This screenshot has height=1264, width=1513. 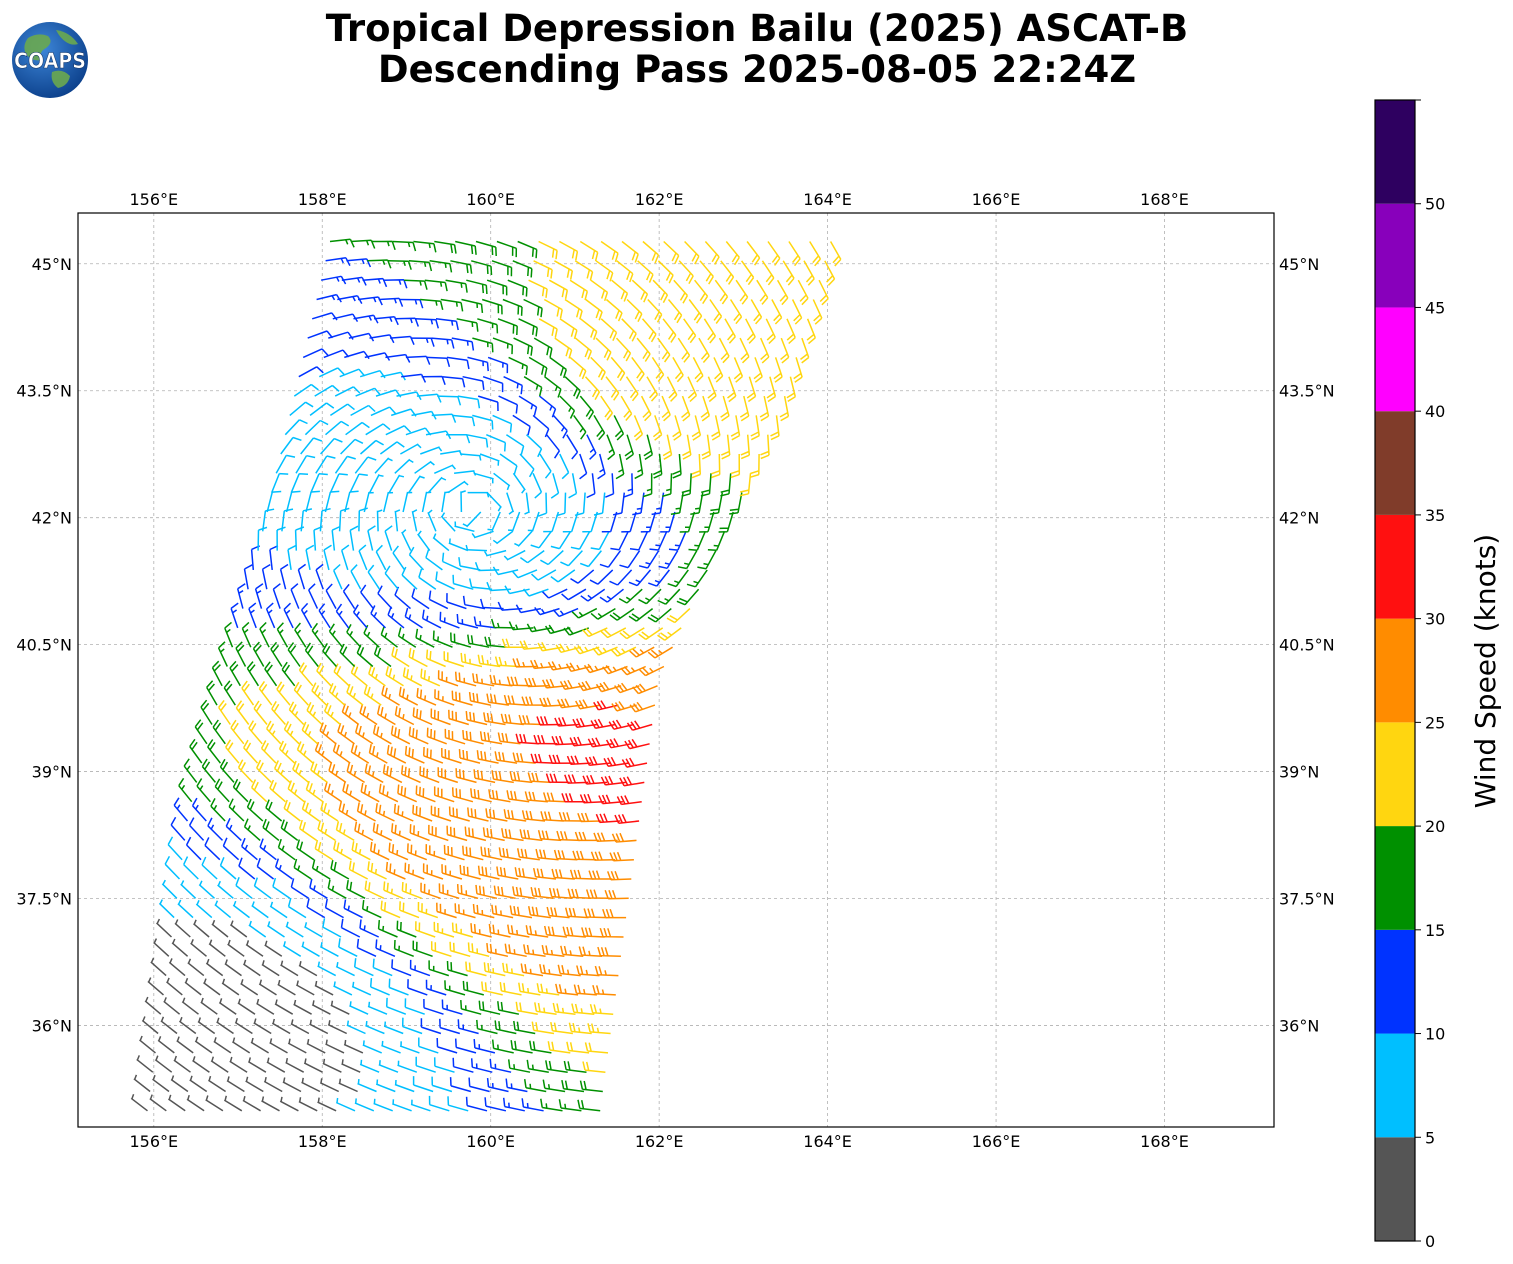 I want to click on lat-tick-label-left: 36°N, so click(x=52, y=1025).